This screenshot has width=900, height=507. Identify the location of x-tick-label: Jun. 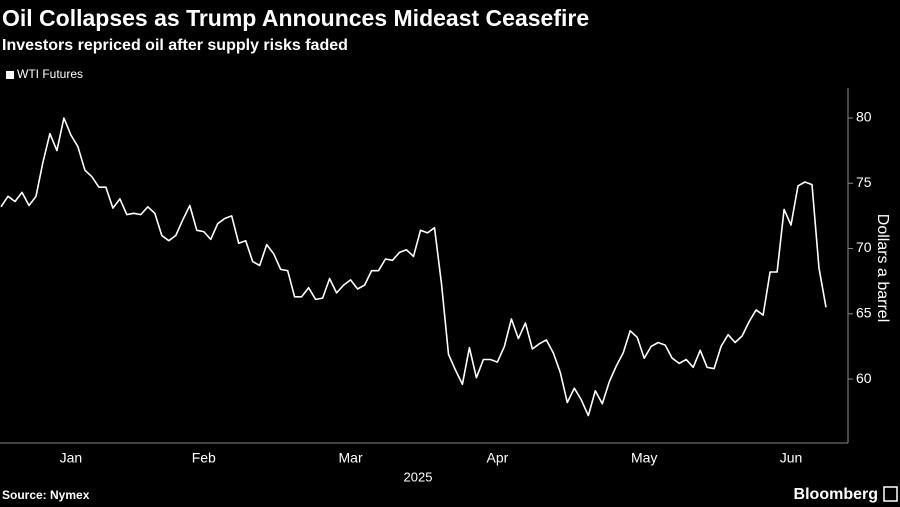
(791, 458).